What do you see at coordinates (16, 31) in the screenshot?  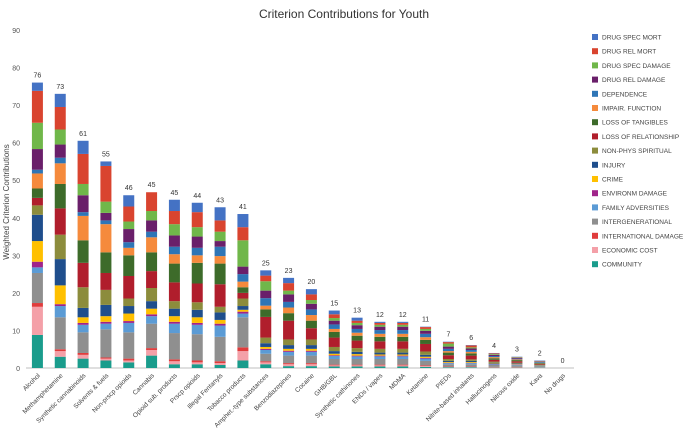 I see `y-tick-label: 90` at bounding box center [16, 31].